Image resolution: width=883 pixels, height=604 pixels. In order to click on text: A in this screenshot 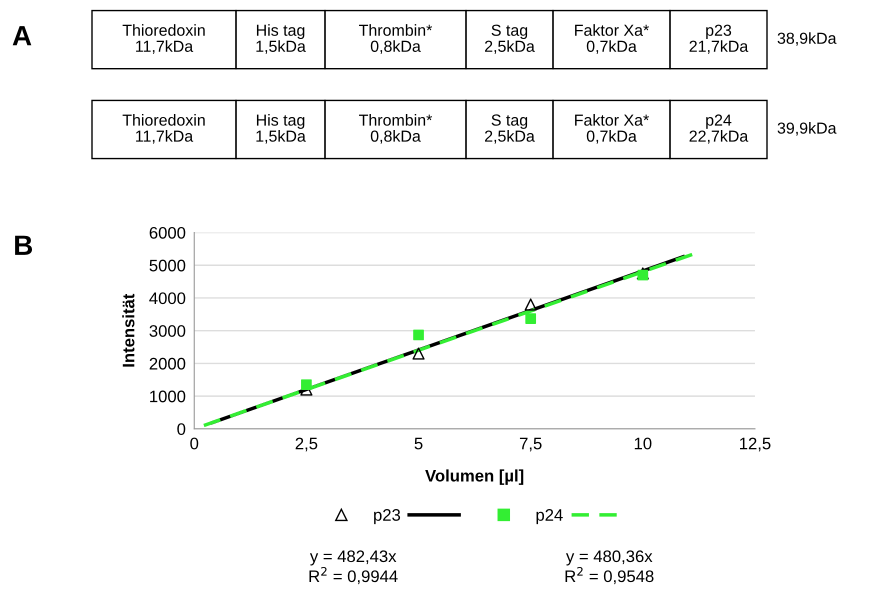, I will do `click(22, 36)`.